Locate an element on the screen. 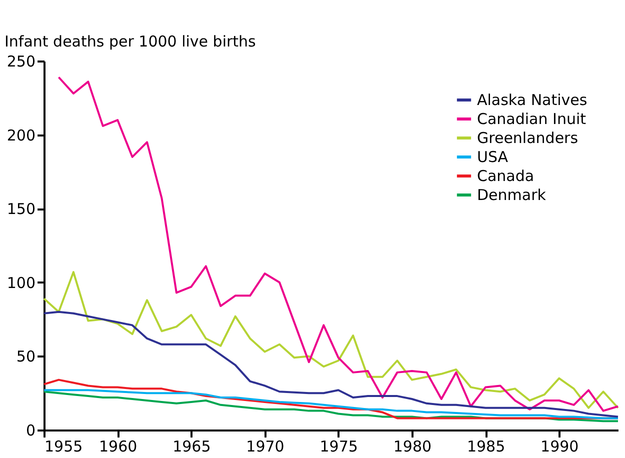 The width and height of the screenshot is (625, 458). y-tick-label: 0 is located at coordinates (31, 431).